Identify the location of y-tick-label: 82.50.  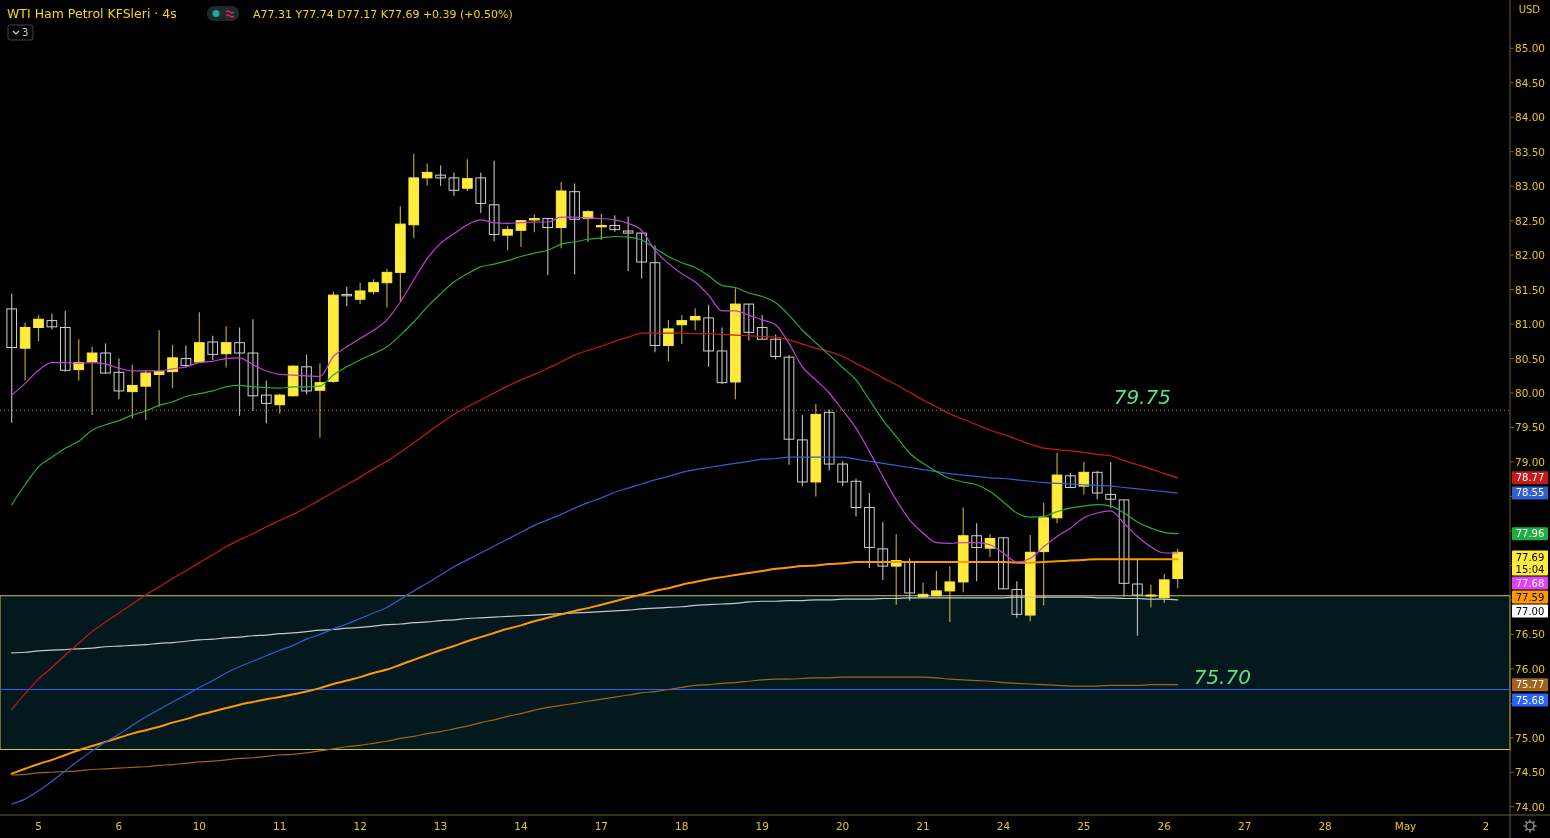
(1530, 220).